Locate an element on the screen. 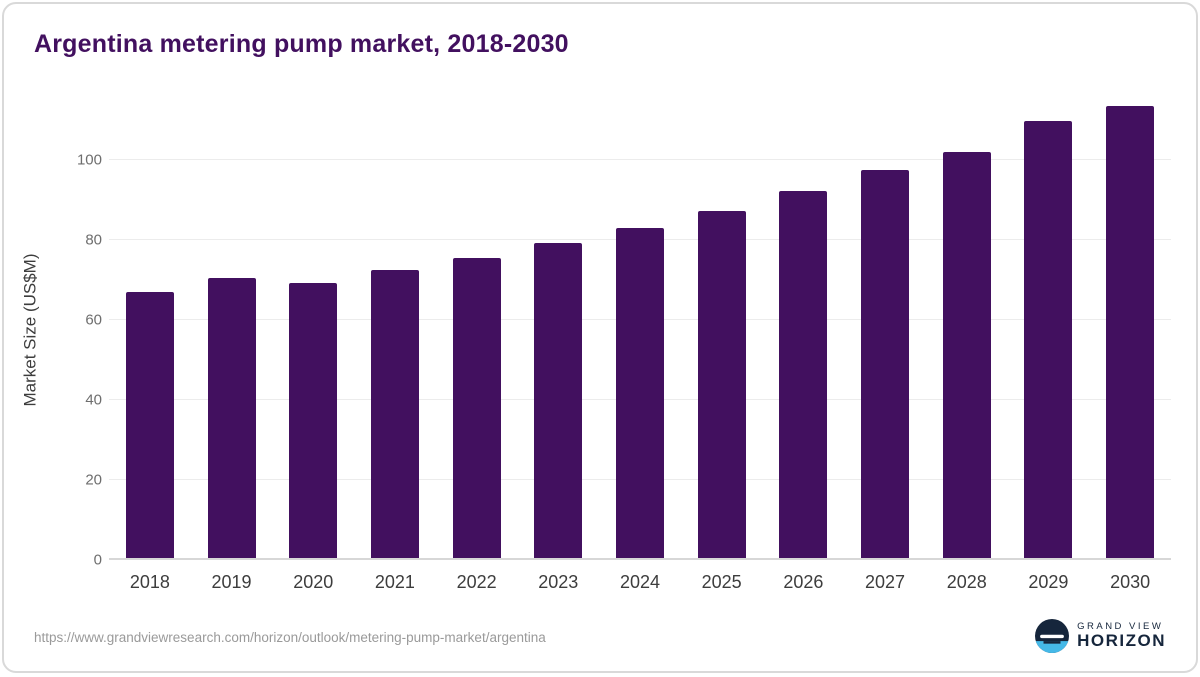 This screenshot has height=677, width=1200. y-axis-ticks: 0 20 40 60 80 100 is located at coordinates (79, 334).